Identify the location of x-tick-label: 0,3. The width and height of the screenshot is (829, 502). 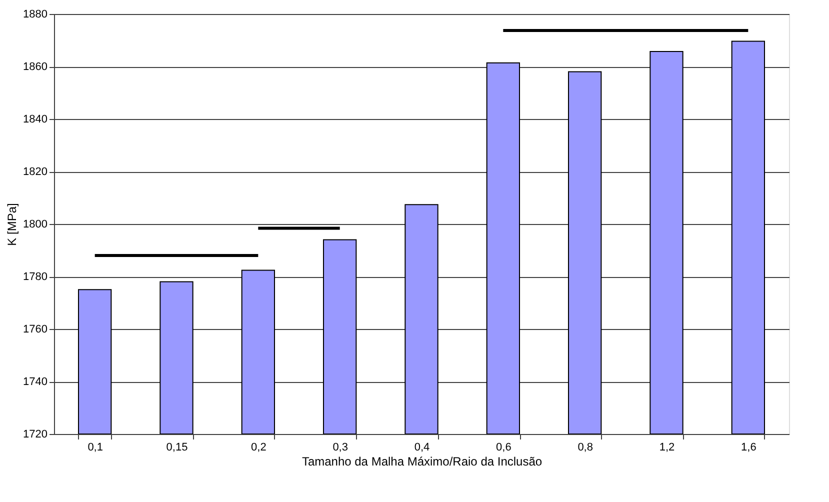
(340, 448).